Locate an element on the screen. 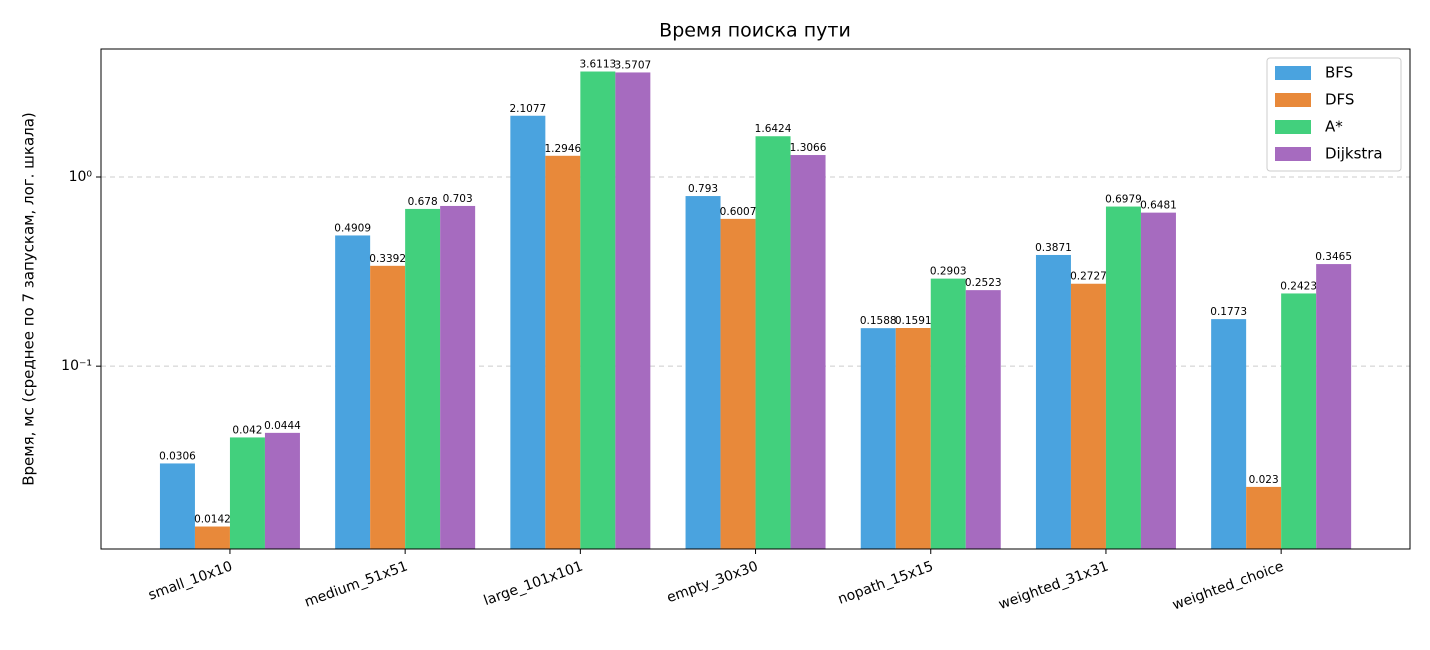  legend-box is located at coordinates (1334, 114).